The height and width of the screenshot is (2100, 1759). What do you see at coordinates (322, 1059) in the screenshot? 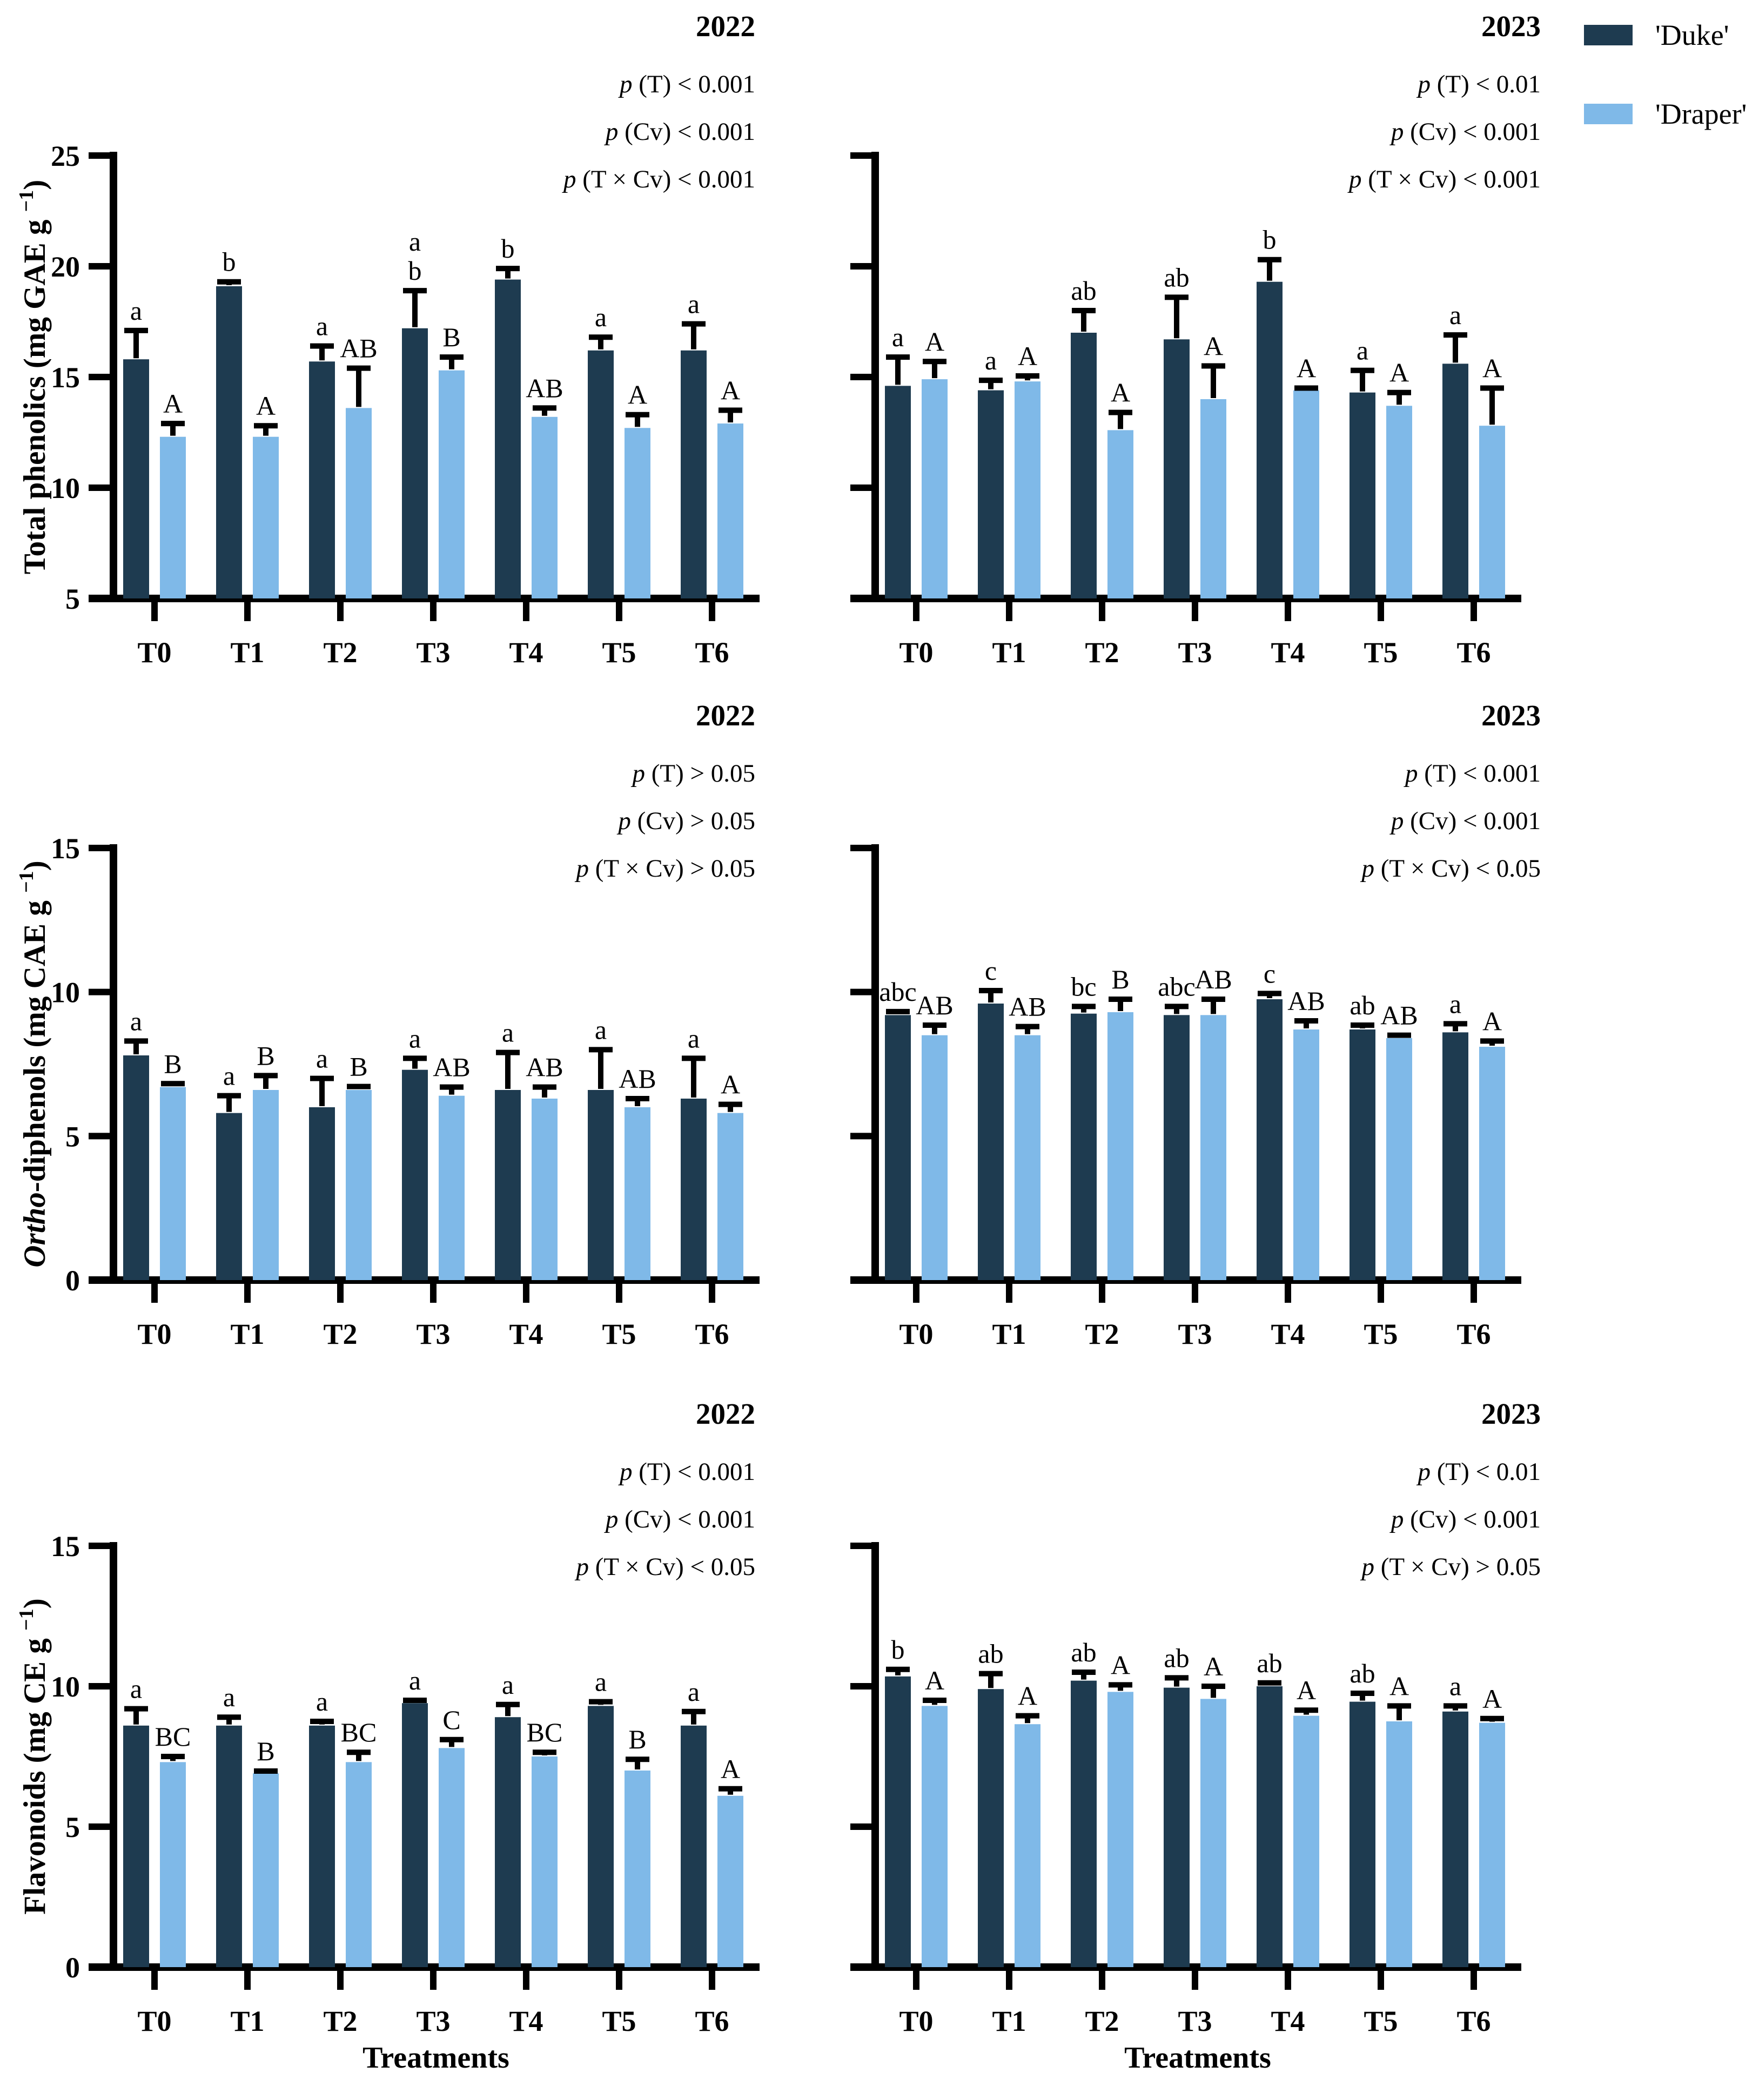
I see `duke-sig-letter-T2: a` at bounding box center [322, 1059].